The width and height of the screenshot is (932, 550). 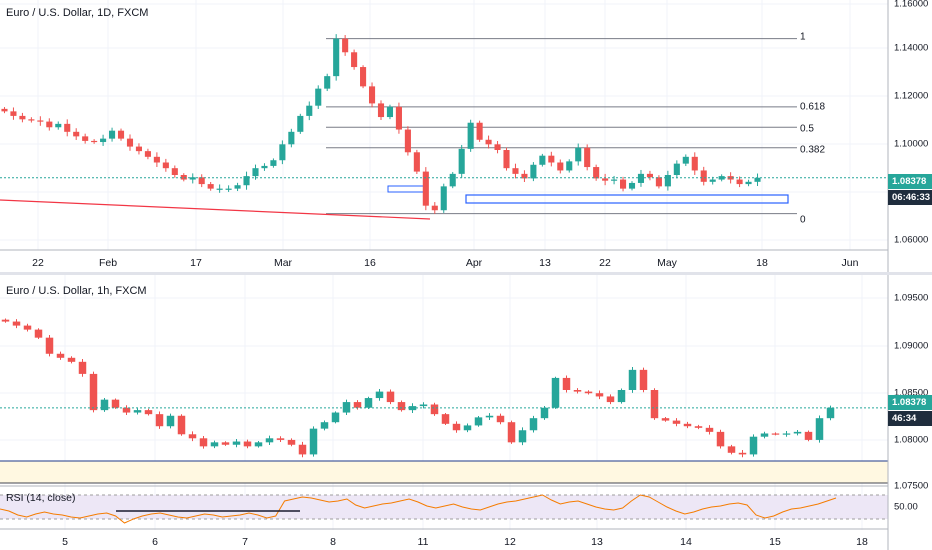 What do you see at coordinates (155, 542) in the screenshot?
I see `time-tick: 6` at bounding box center [155, 542].